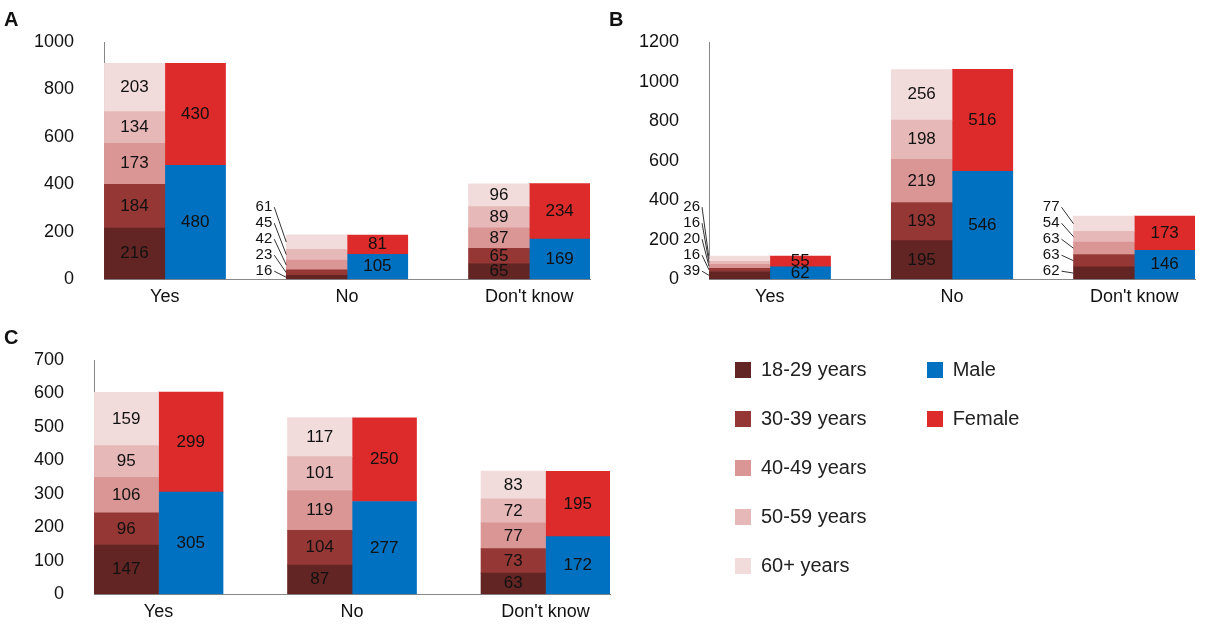 This screenshot has height=635, width=1211. I want to click on data-label: 250, so click(384, 459).